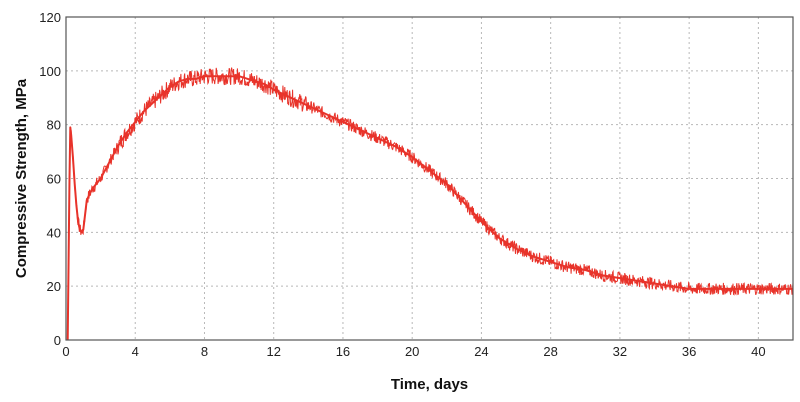  Describe the element at coordinates (21, 178) in the screenshot. I see `y-axis-title: Compressive Strength, MPa` at that location.